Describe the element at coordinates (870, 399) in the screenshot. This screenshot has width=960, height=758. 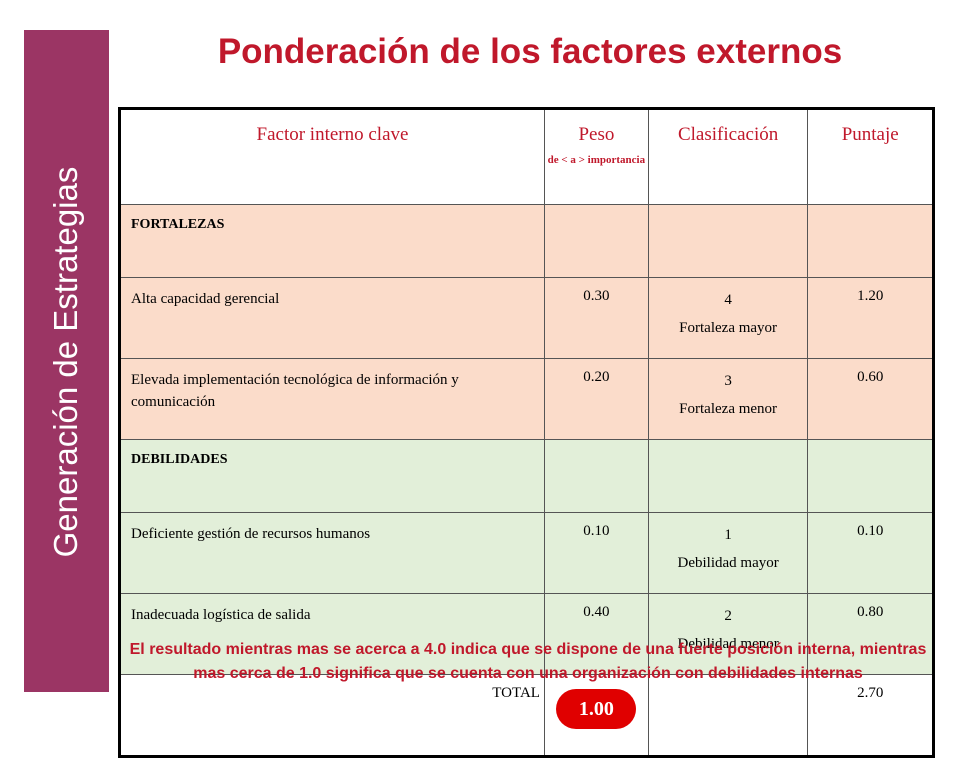
I see `puntaje-cell: 0.60` at that location.